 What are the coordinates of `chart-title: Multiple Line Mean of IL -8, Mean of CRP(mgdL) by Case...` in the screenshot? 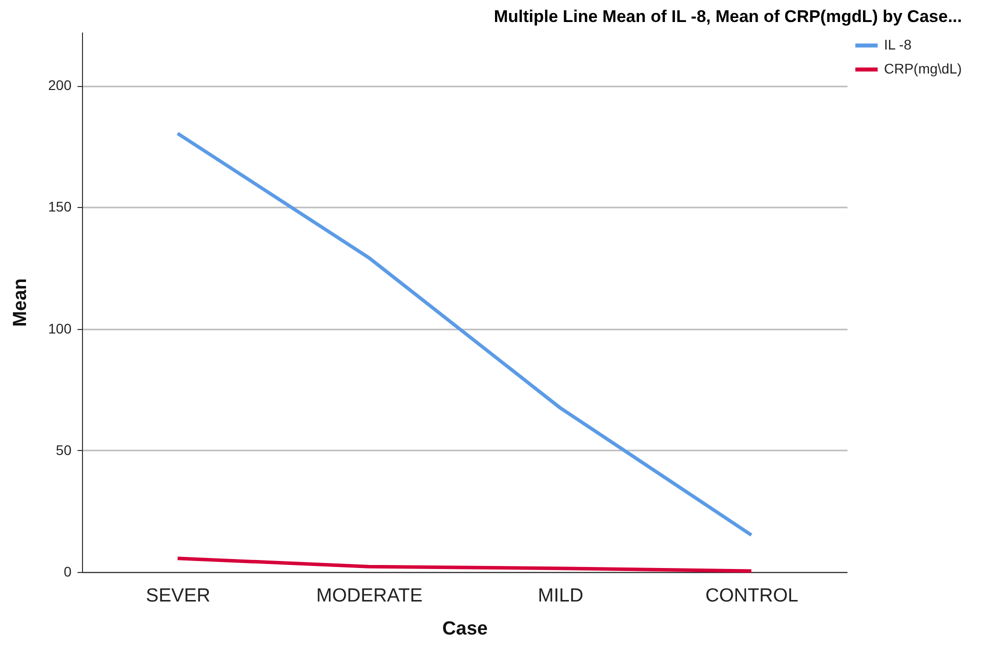 It's located at (728, 16).